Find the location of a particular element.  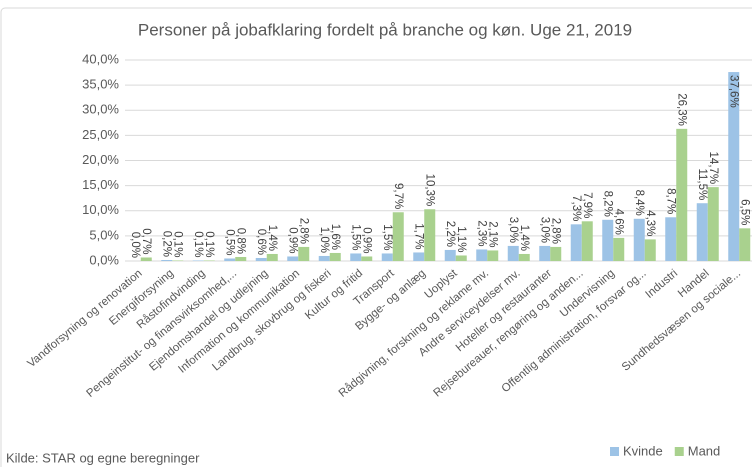

data-label: 8,2% is located at coordinates (608, 204).